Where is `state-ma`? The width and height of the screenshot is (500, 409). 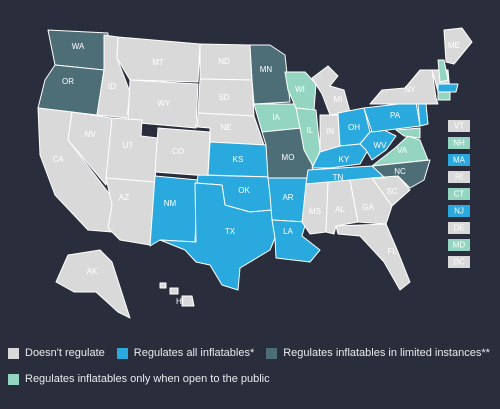
state-ma is located at coordinates (448, 88).